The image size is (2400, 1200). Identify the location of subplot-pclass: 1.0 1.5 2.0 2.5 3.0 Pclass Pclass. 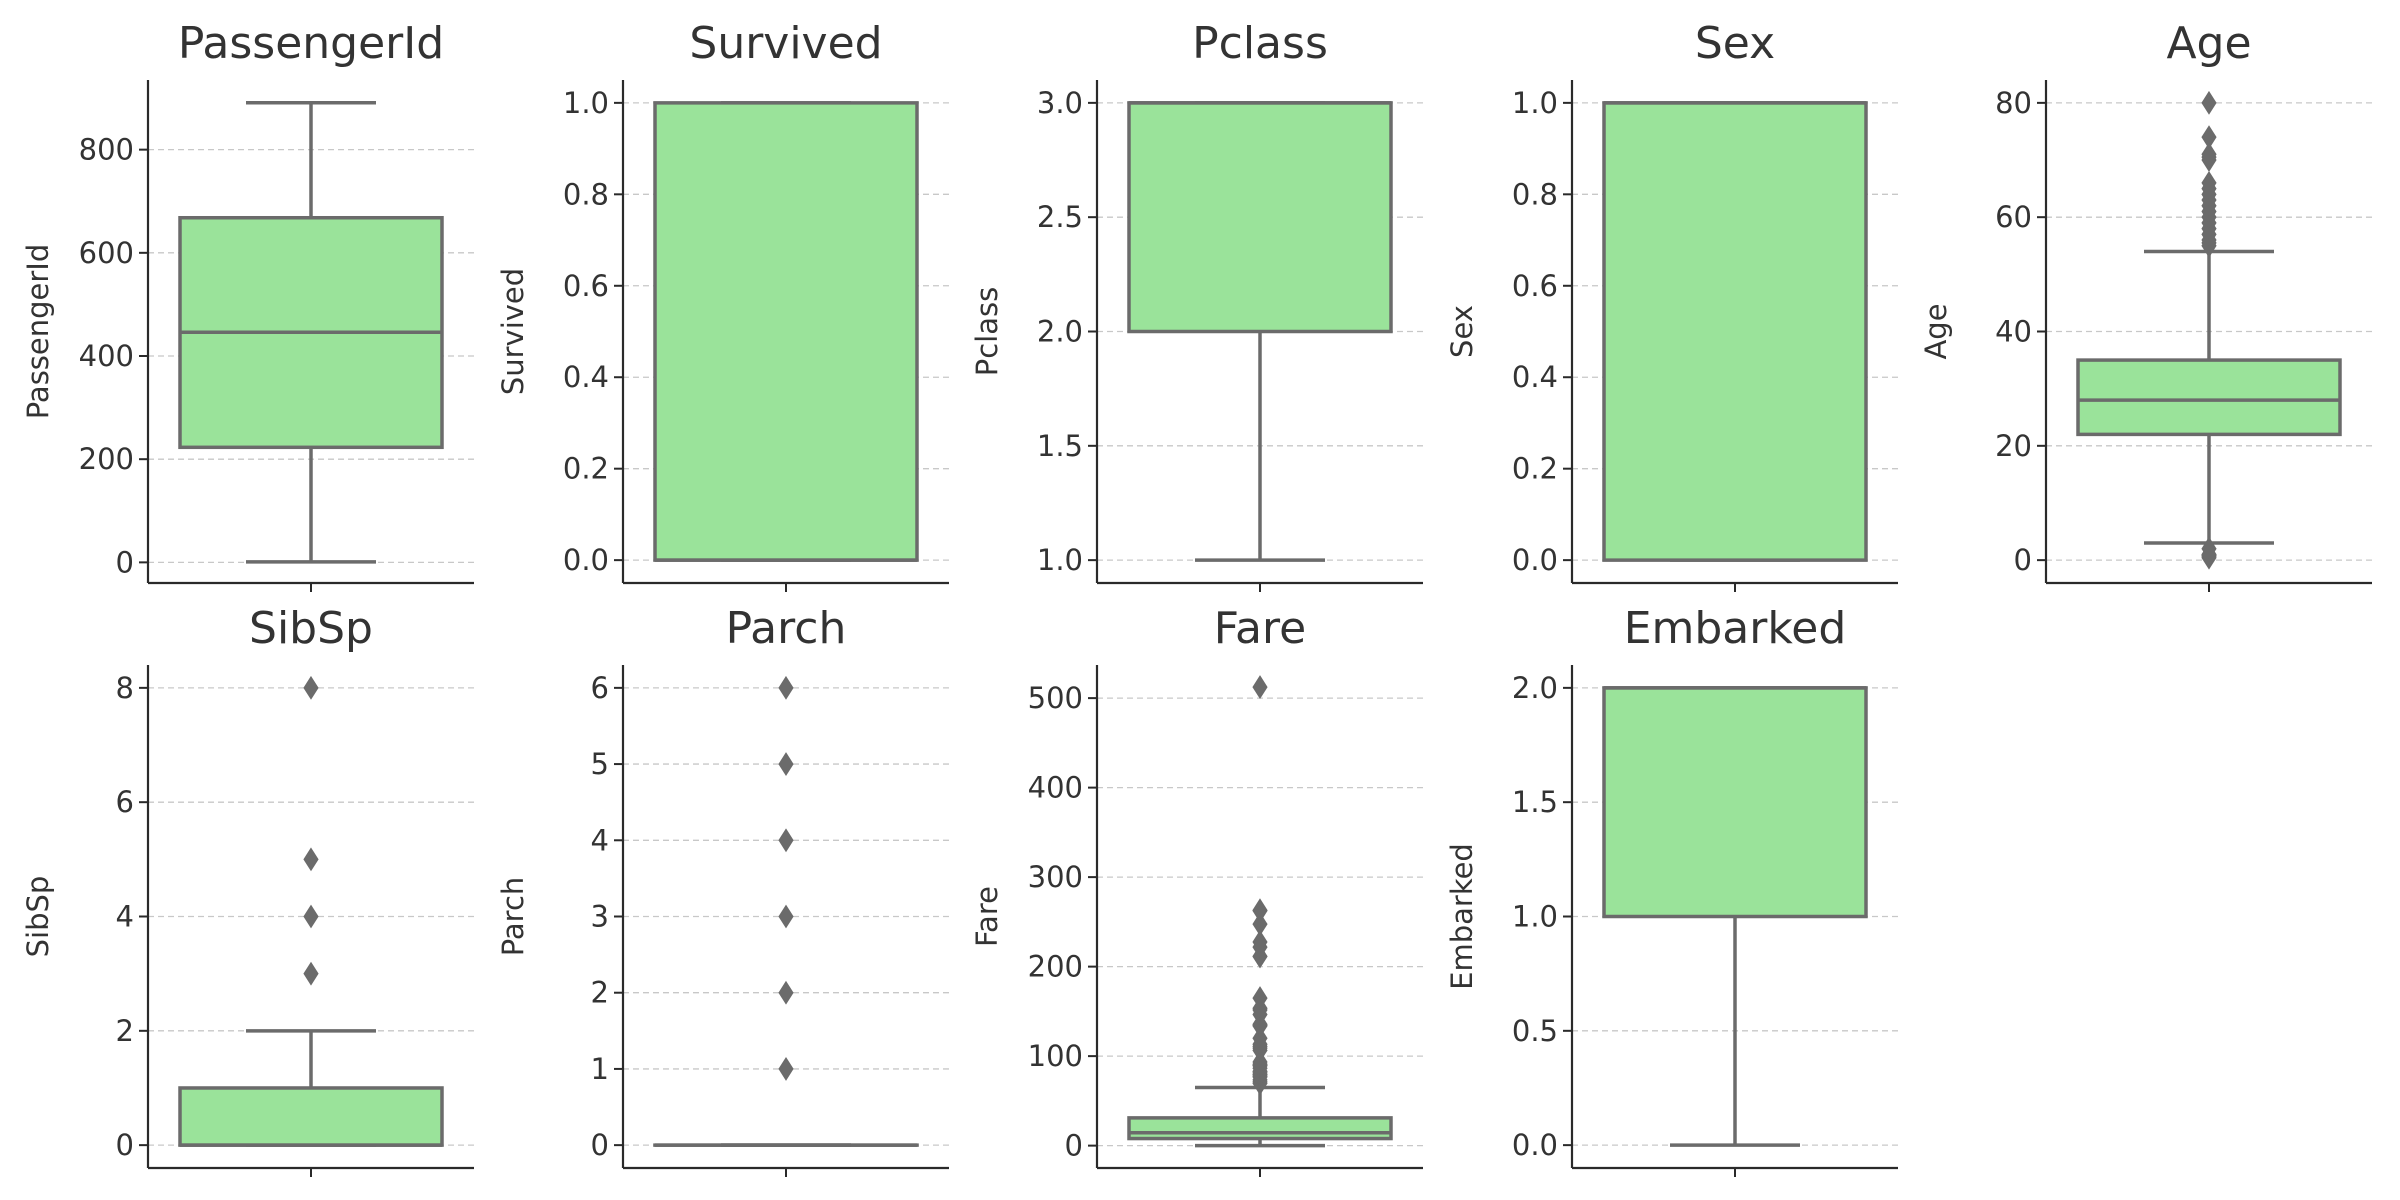
(1196, 305).